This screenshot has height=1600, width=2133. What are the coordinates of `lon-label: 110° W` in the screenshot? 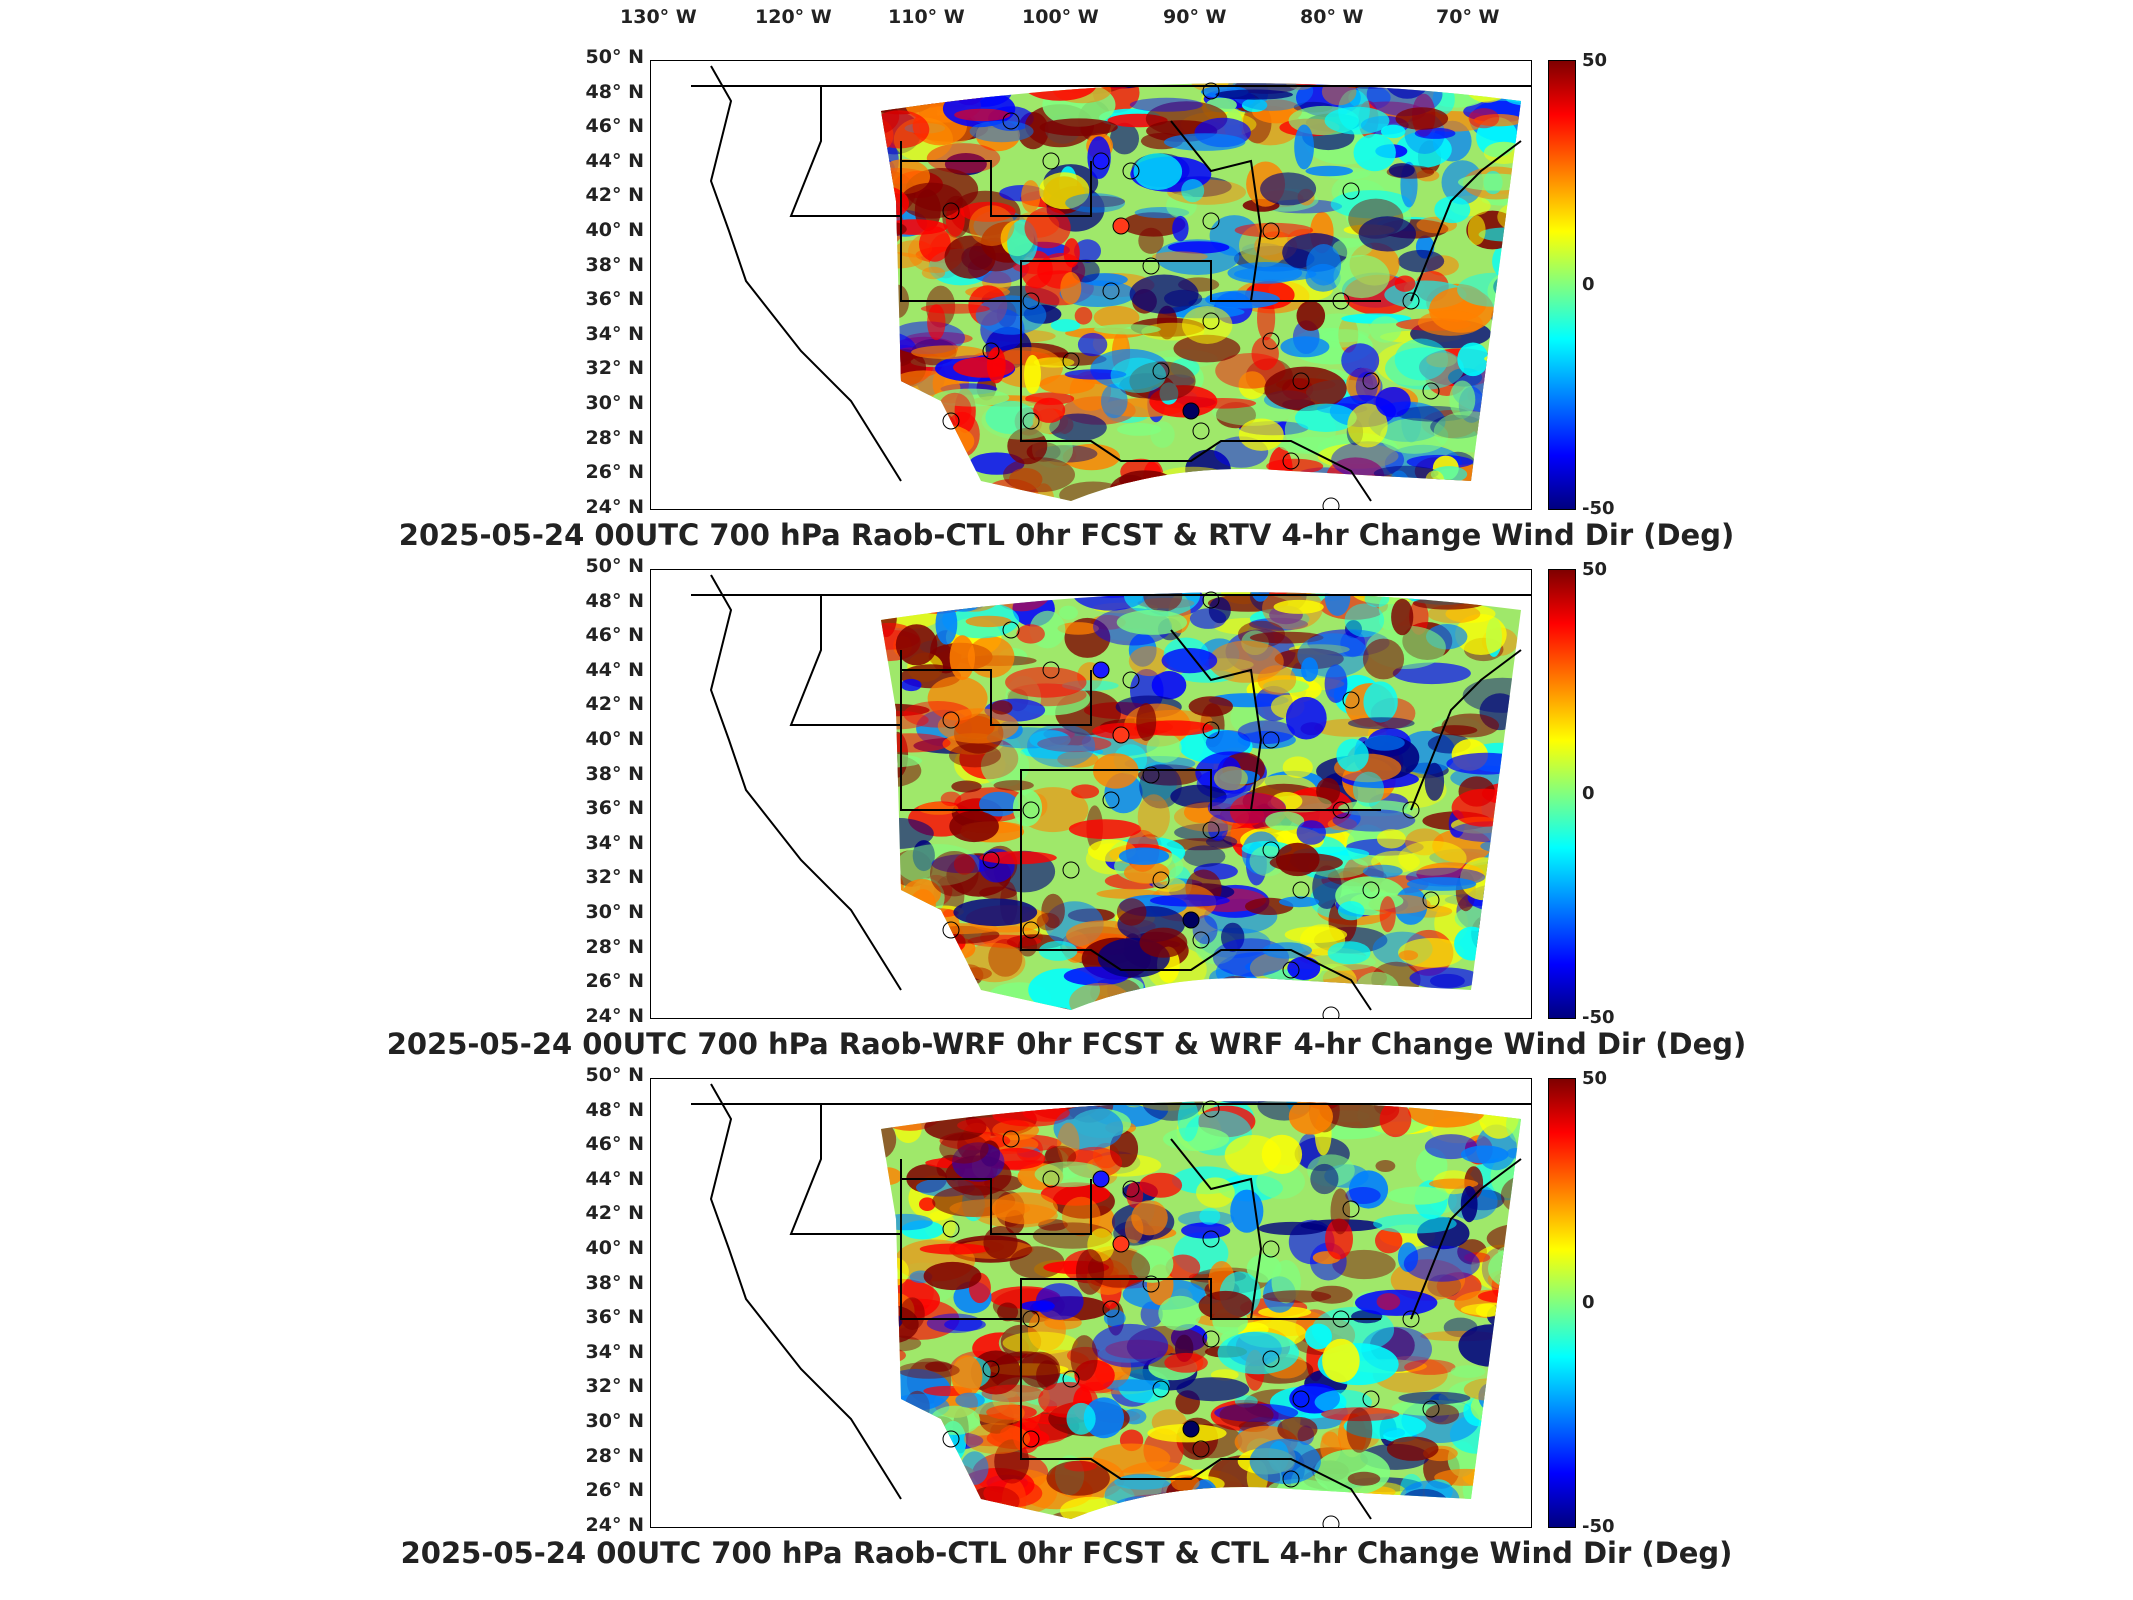 It's located at (926, 17).